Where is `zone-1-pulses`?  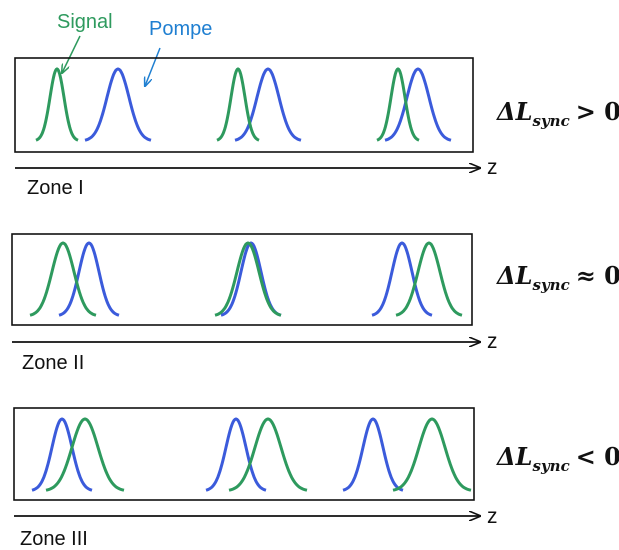 zone-1-pulses is located at coordinates (243, 104).